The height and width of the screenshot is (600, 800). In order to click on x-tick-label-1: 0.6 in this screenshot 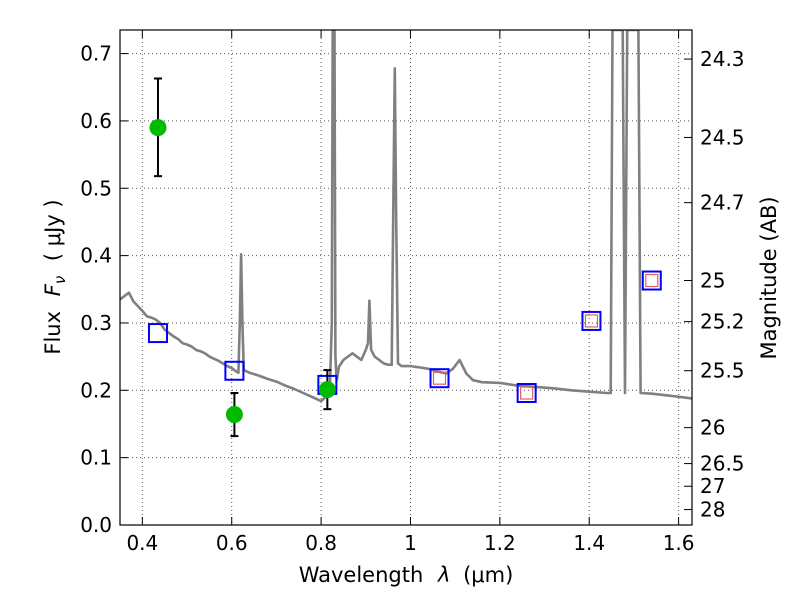, I will do `click(232, 543)`.